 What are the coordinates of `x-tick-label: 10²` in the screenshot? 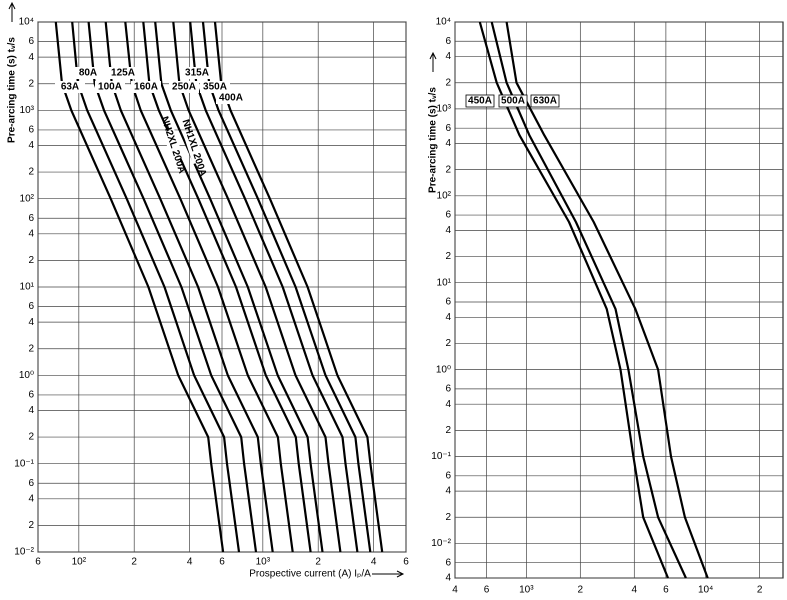 It's located at (79, 562).